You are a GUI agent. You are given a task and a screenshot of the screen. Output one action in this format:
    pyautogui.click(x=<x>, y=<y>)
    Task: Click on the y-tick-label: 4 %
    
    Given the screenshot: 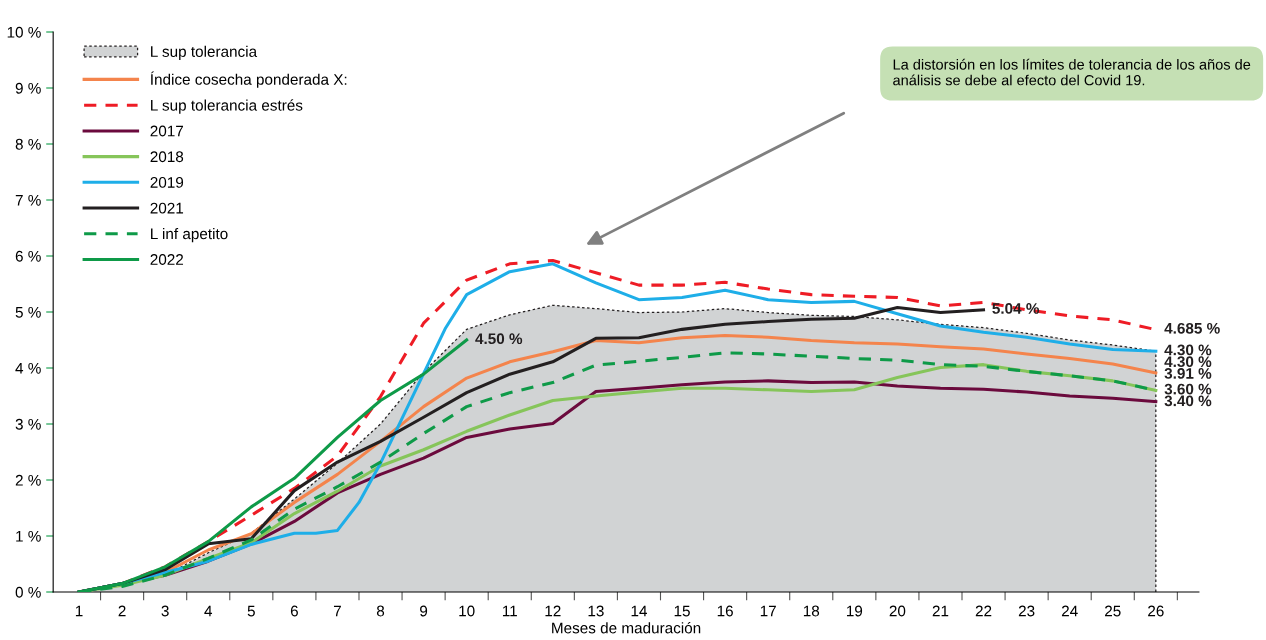 What is the action you would take?
    pyautogui.click(x=28, y=368)
    